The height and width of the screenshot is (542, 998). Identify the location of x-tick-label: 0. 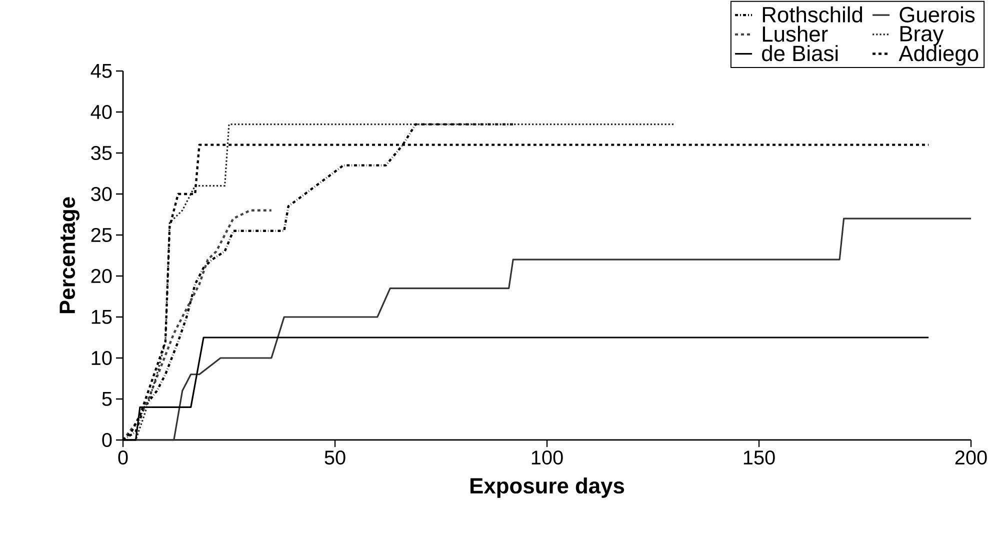
(123, 457).